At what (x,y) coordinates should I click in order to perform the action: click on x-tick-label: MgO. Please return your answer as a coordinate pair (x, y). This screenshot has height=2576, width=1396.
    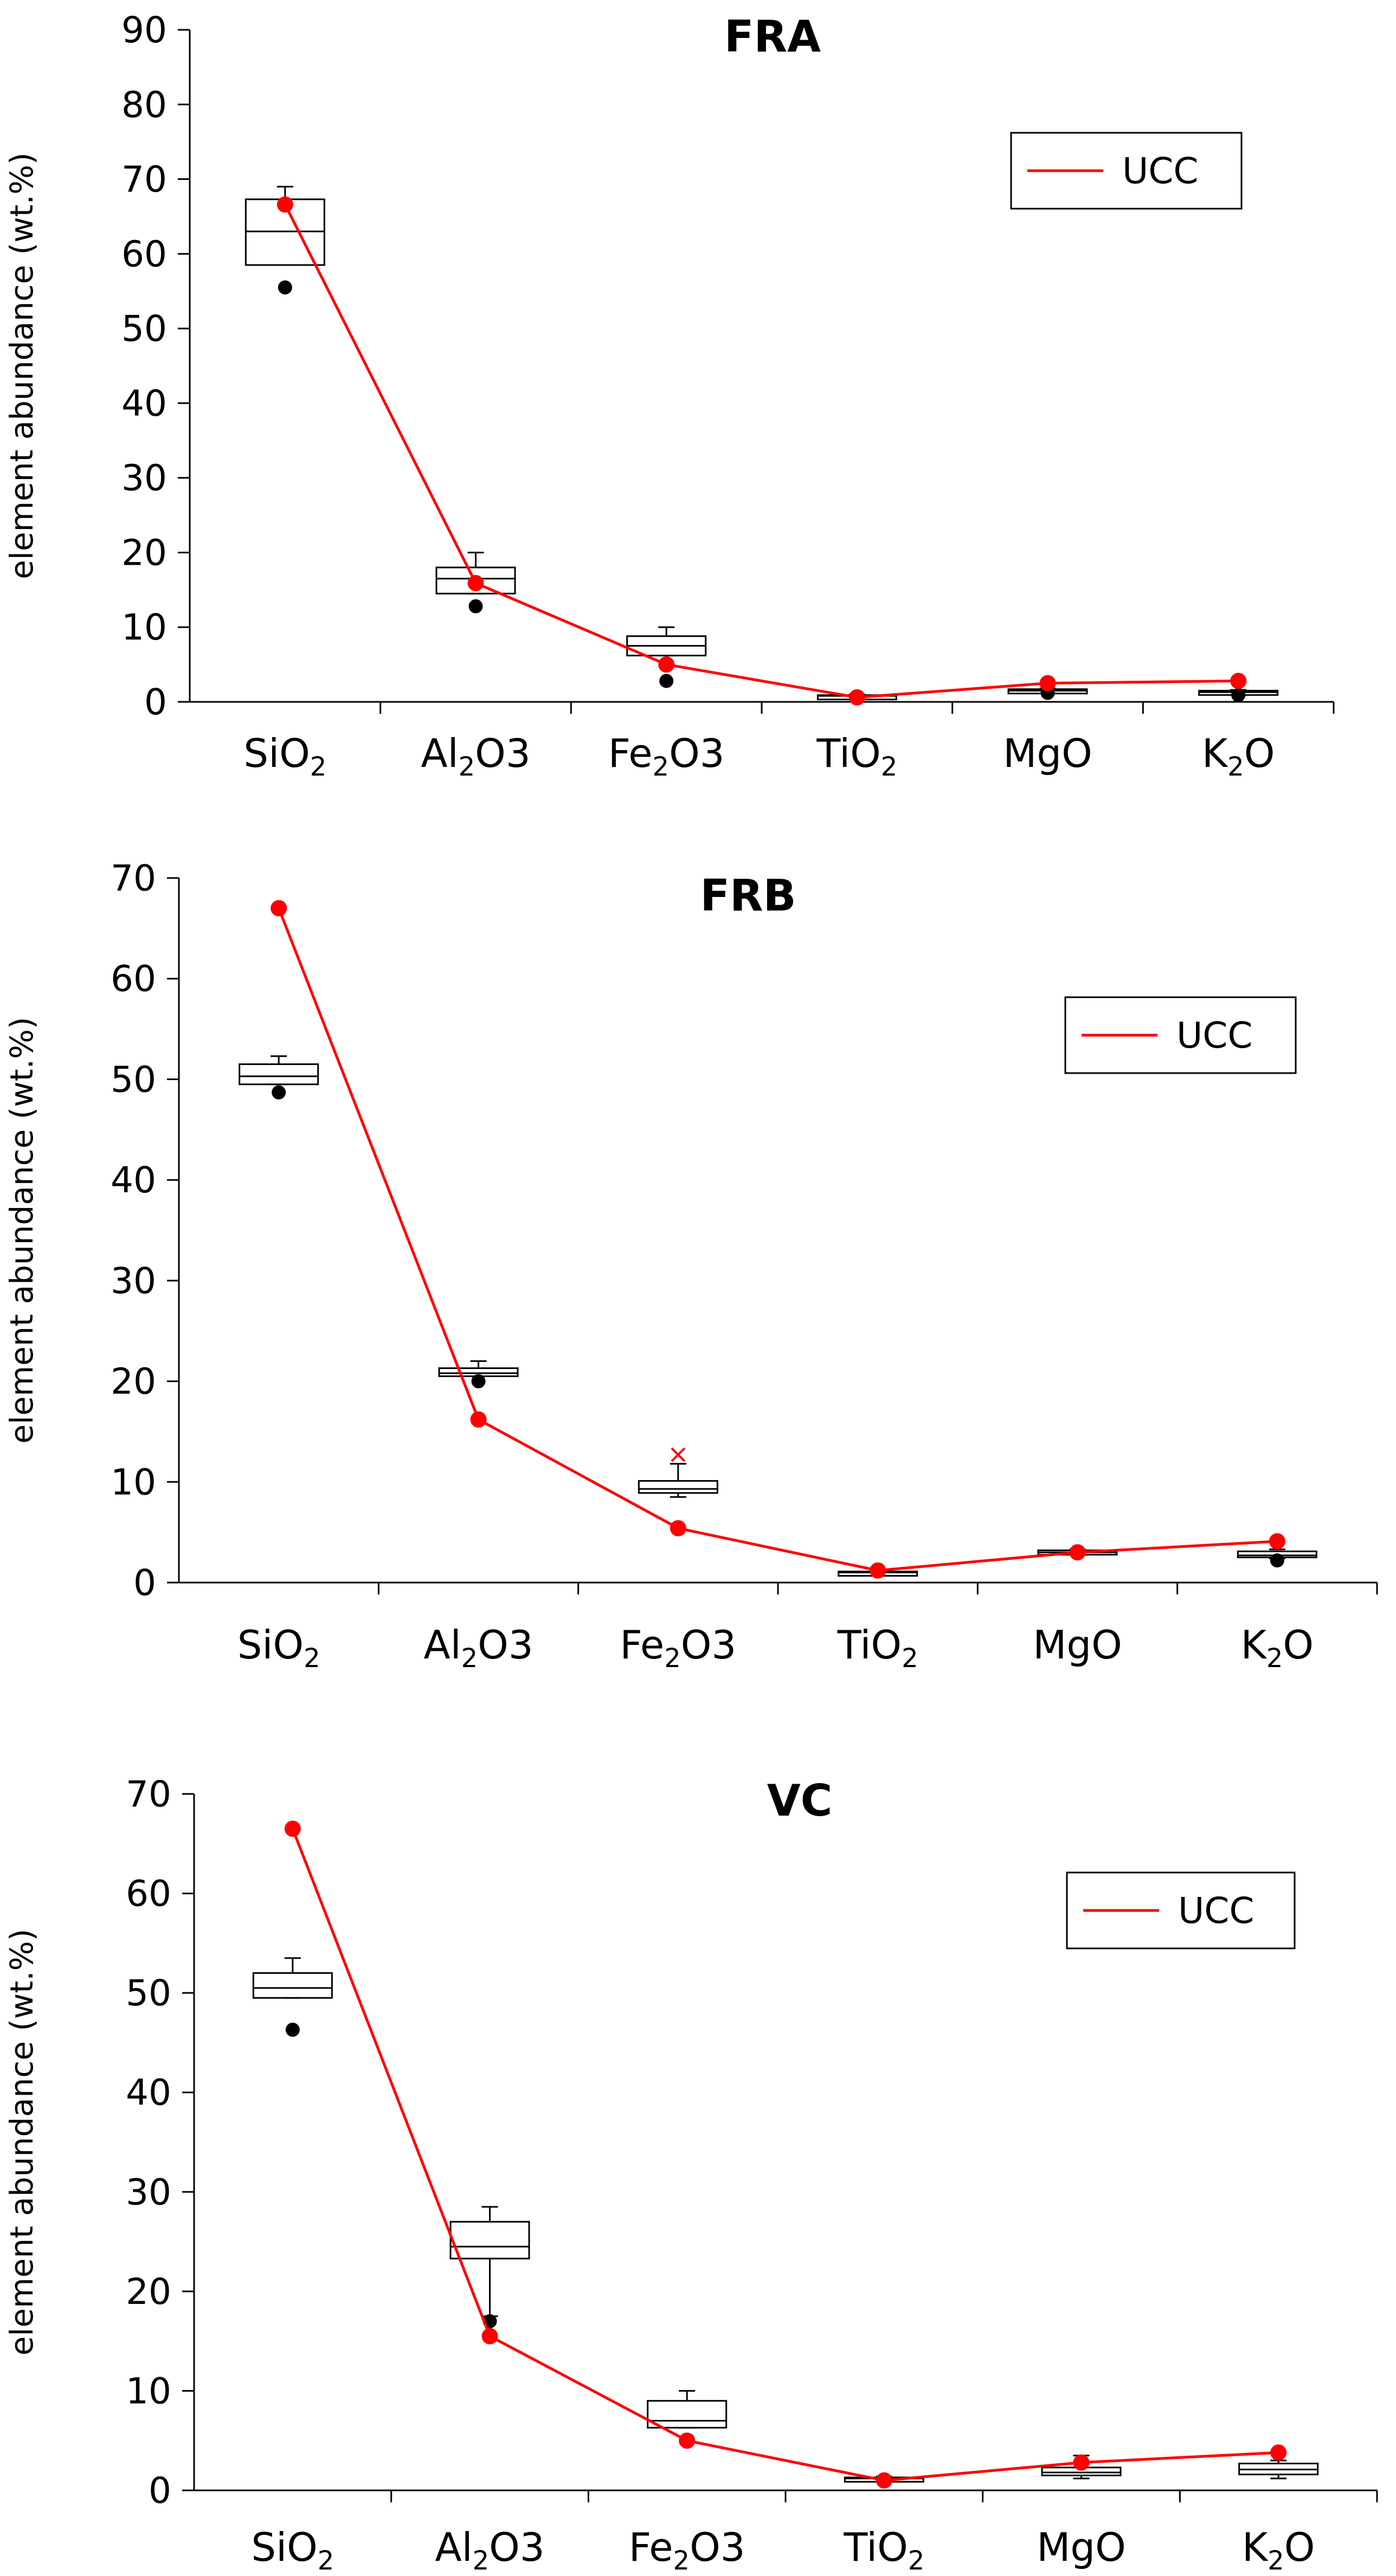
    Looking at the image, I should click on (1047, 753).